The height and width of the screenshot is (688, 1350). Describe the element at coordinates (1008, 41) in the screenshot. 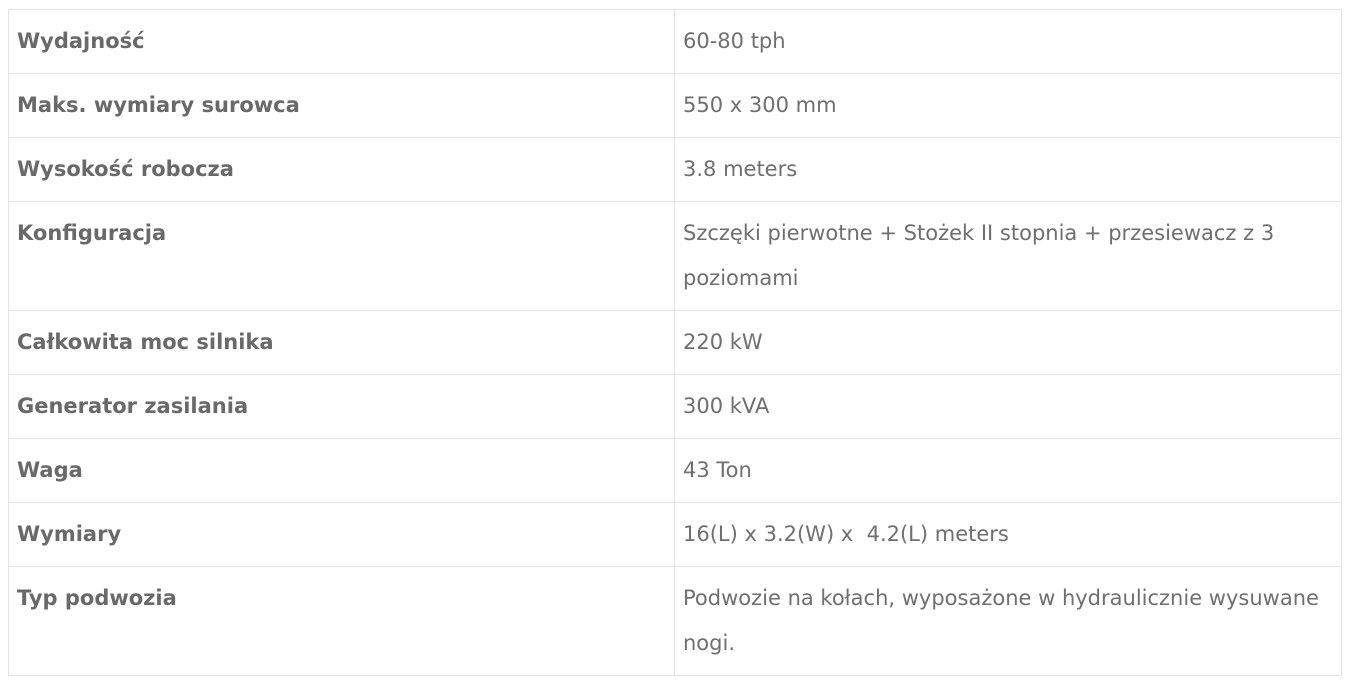

I see `spec-value: 60-80 tph` at that location.